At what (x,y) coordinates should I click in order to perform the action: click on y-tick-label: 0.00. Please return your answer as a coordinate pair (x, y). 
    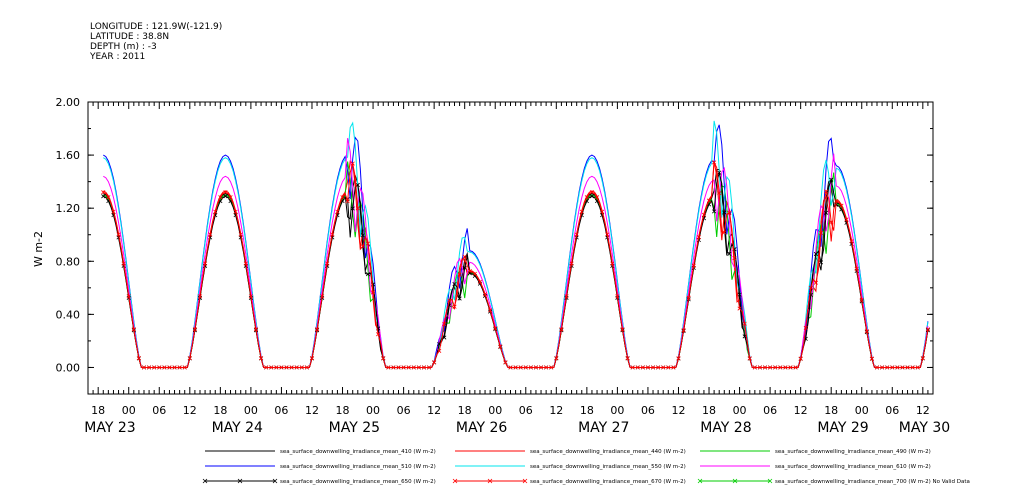
    Looking at the image, I should click on (68, 367).